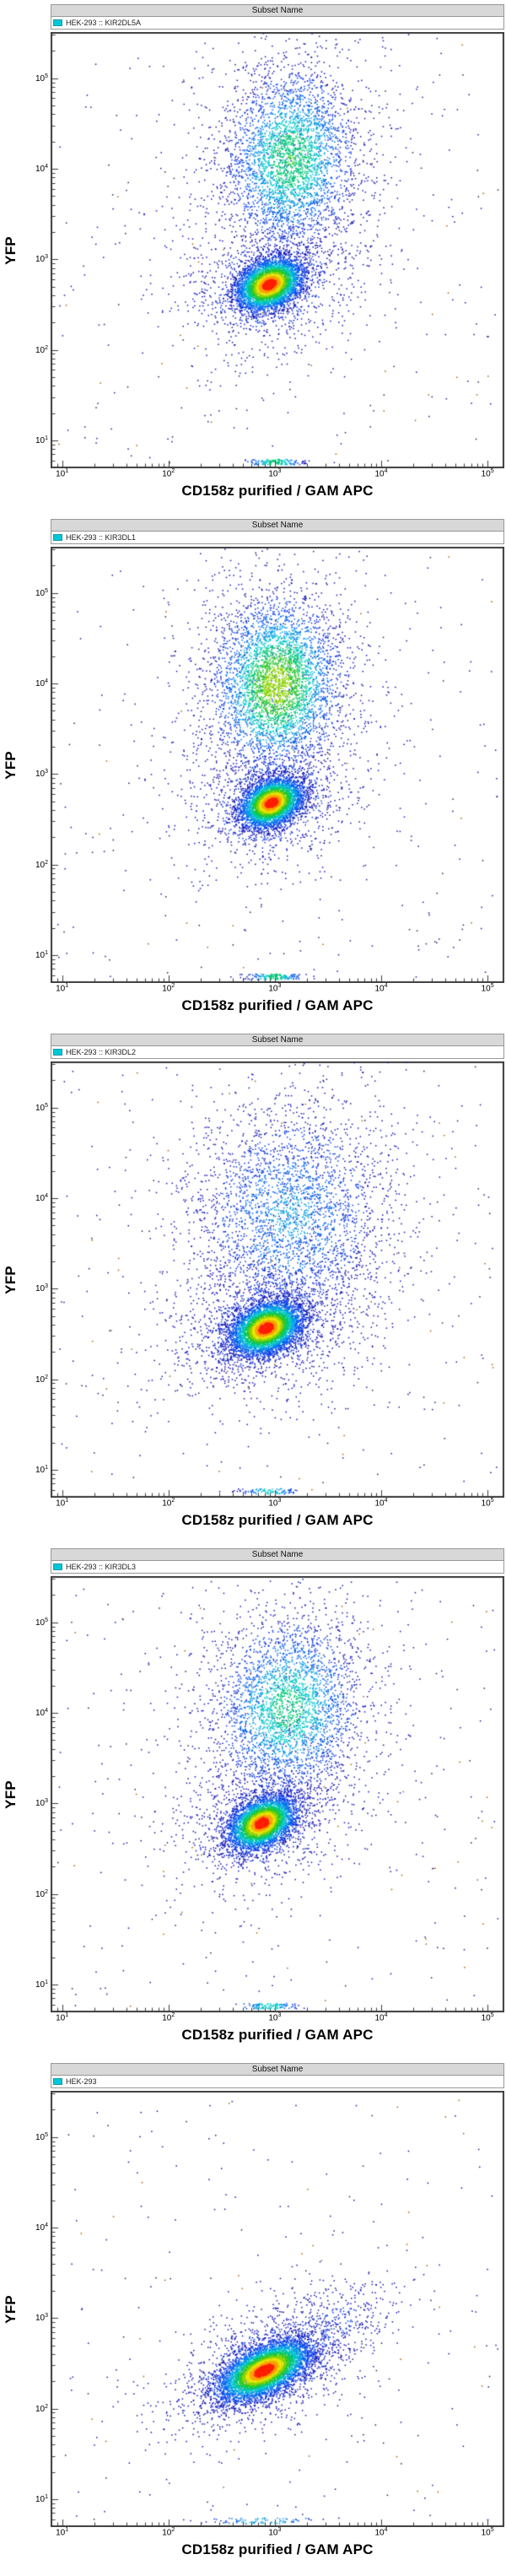 This screenshot has height=2576, width=506. I want to click on panel-header-block: Subset Name HEK-293 :: KIR3DL1, so click(277, 531).